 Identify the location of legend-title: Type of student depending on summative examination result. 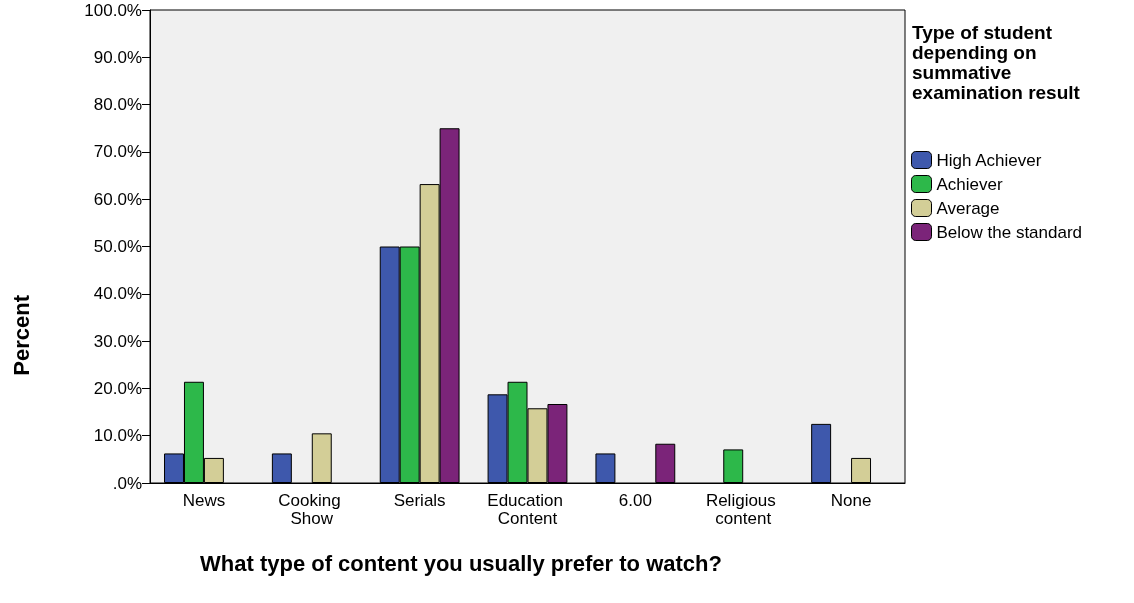
(996, 62).